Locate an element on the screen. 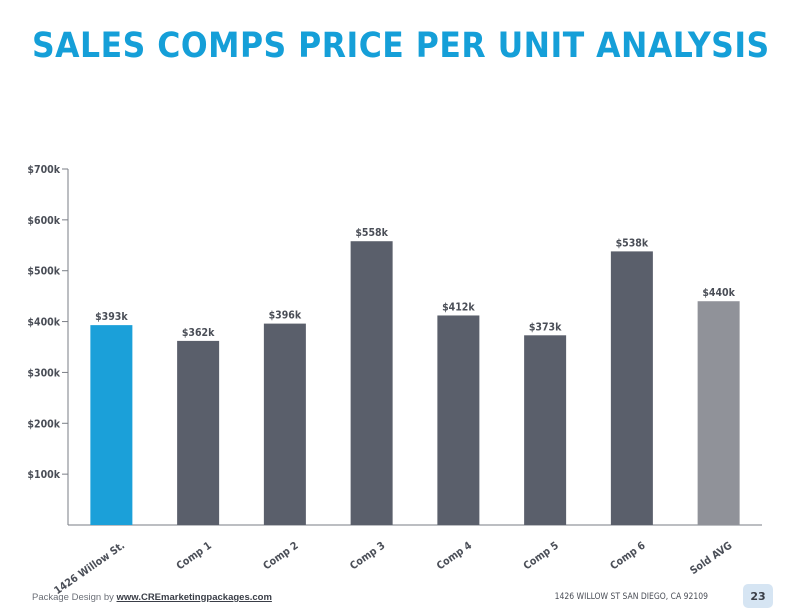 The height and width of the screenshot is (612, 792). data-label: $538k is located at coordinates (632, 243).